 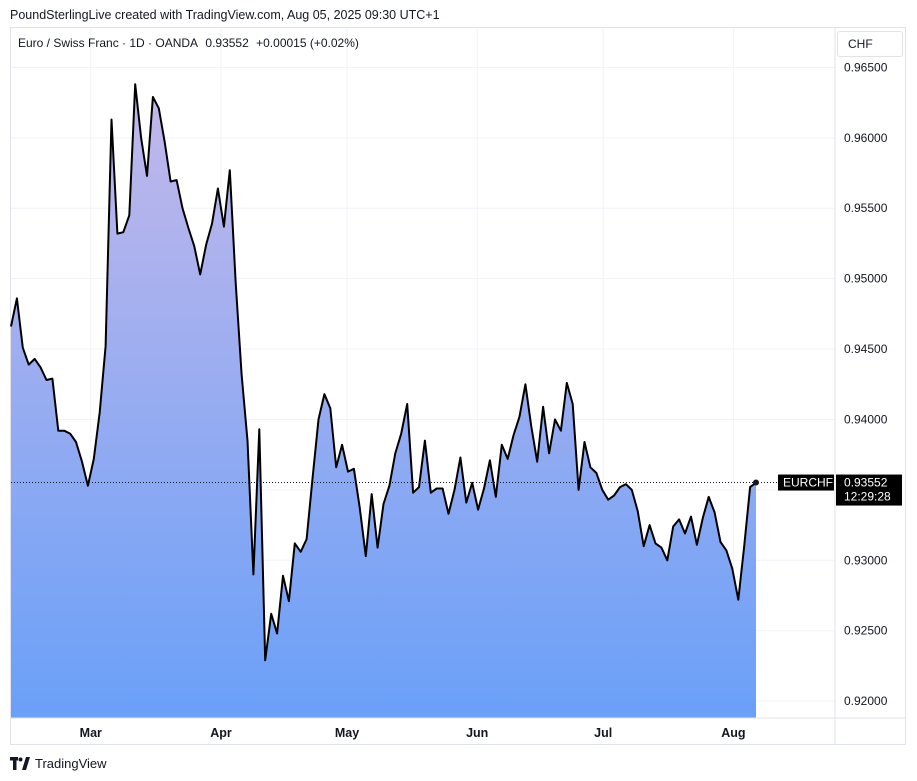 I want to click on y-tick-label: 0.92000, so click(x=866, y=701).